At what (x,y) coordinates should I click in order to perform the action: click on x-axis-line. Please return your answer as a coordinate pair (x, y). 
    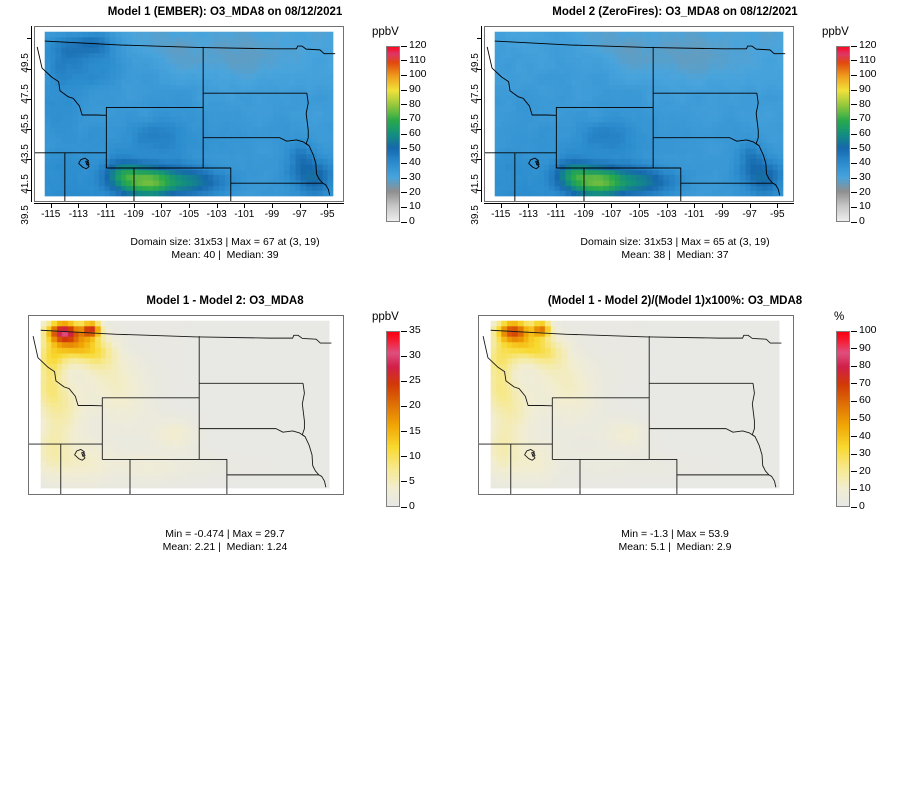
    Looking at the image, I should click on (639, 203).